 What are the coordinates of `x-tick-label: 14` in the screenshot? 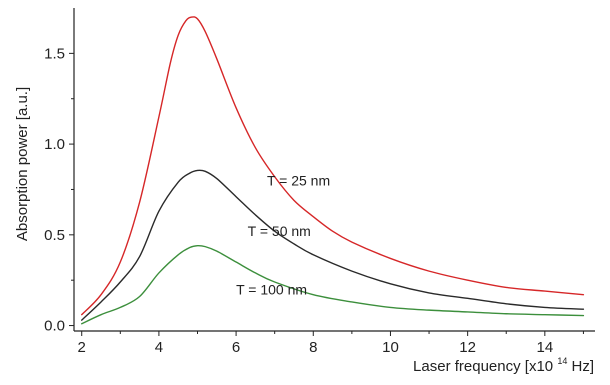 It's located at (544, 347).